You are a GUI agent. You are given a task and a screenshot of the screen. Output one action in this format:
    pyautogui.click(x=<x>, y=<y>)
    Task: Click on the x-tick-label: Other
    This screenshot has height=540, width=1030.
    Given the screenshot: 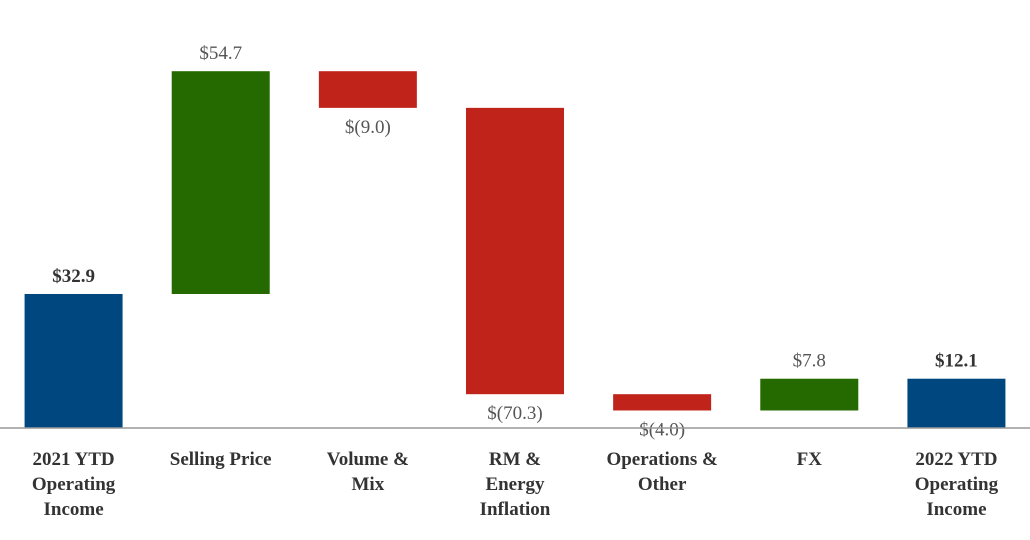 What is the action you would take?
    pyautogui.click(x=662, y=484)
    